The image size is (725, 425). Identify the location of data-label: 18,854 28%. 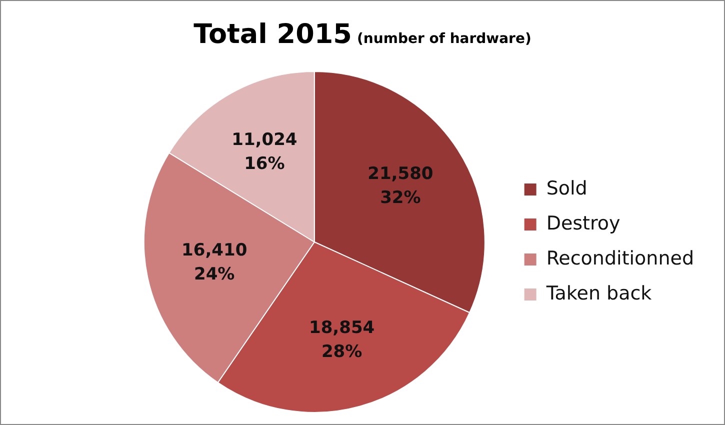
(341, 340).